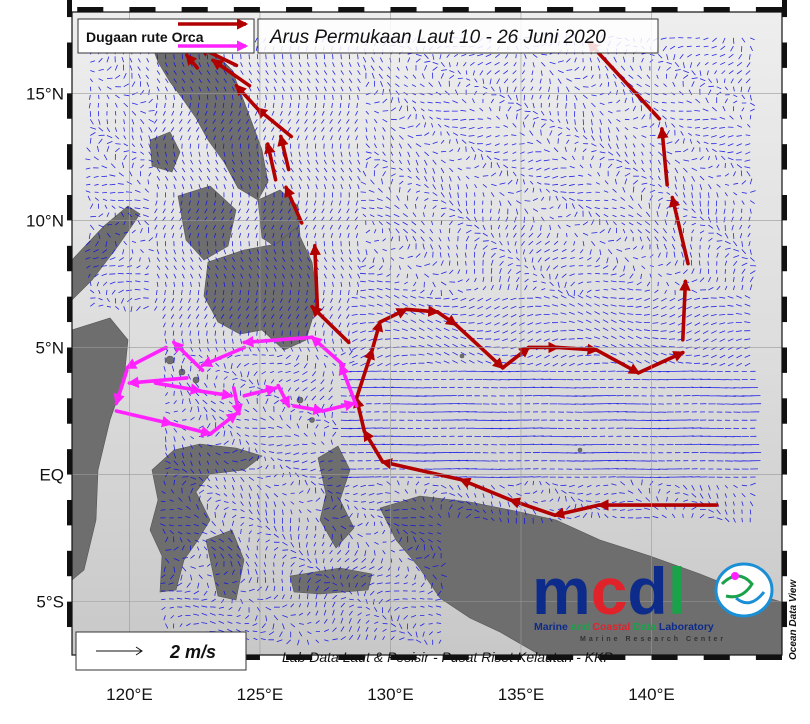 The image size is (810, 724). Describe the element at coordinates (336, 497) in the screenshot. I see `land-halmahera` at that location.